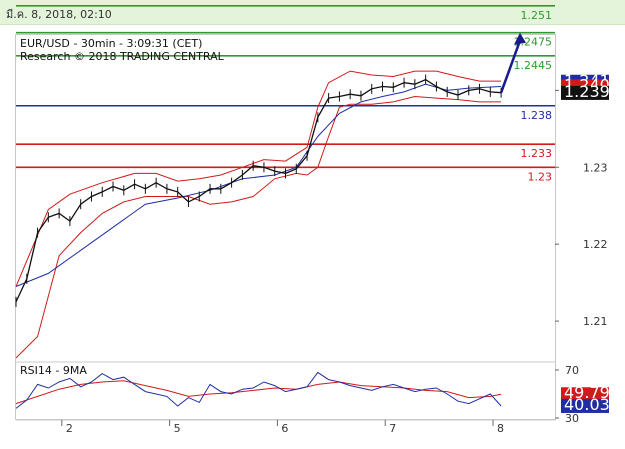 The image size is (625, 449). What do you see at coordinates (572, 370) in the screenshot?
I see `rsi-y-tick-label: 70` at bounding box center [572, 370].